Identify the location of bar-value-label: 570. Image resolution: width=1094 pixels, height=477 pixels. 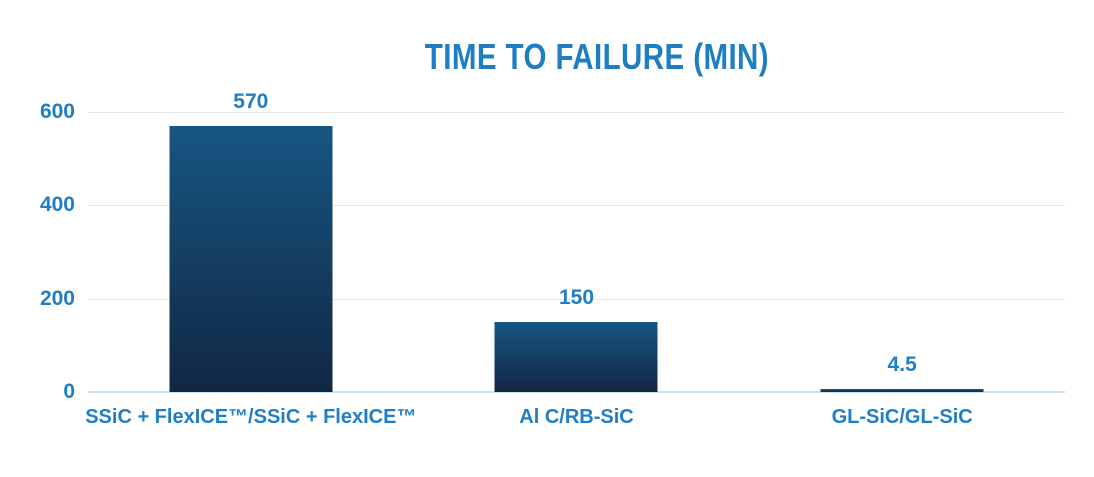
(251, 101).